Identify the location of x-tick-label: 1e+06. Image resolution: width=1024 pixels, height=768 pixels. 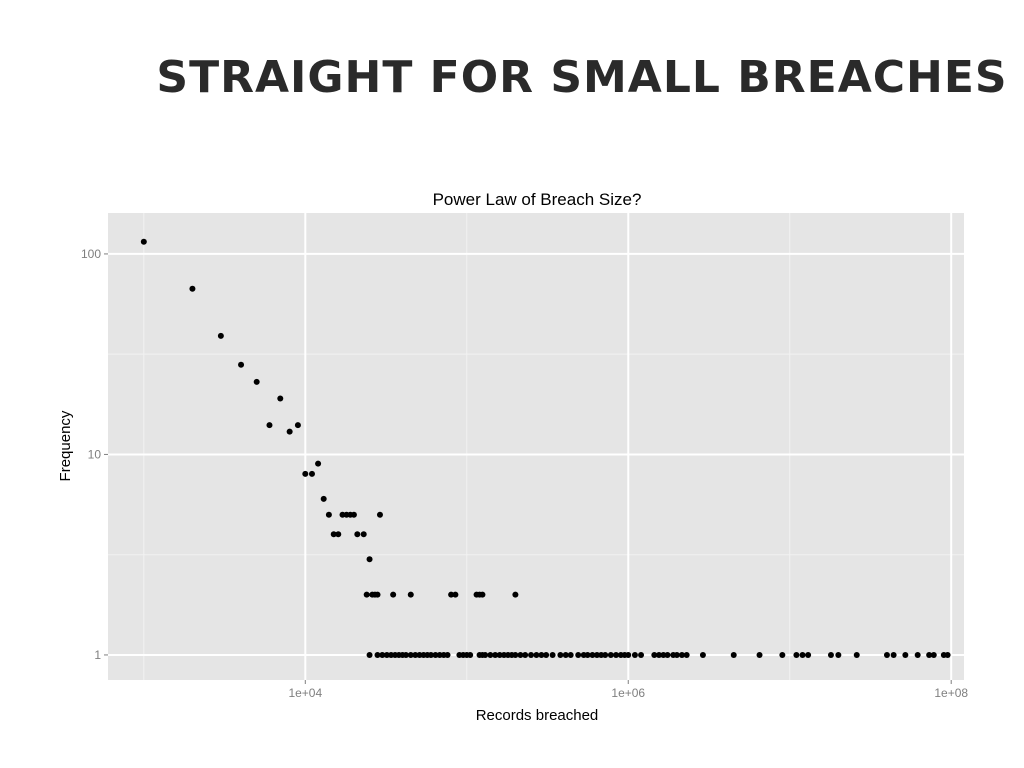
(628, 693).